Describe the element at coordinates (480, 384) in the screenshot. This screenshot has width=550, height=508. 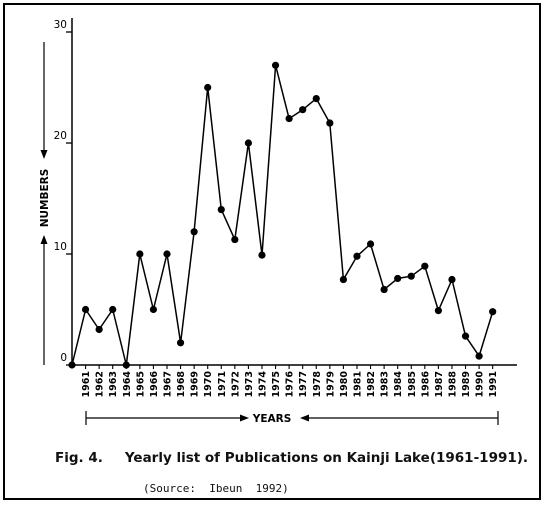
I see `x-tick-label: 1990` at that location.